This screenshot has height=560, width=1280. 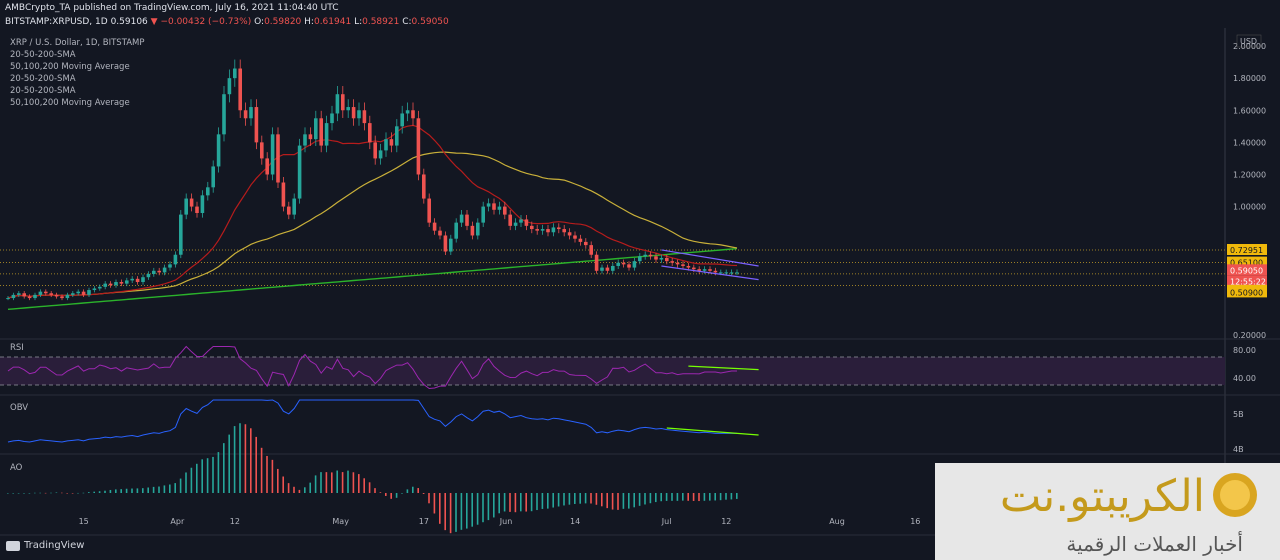 What do you see at coordinates (1249, 335) in the screenshot?
I see `price-tick-label: 0.20000` at bounding box center [1249, 335].